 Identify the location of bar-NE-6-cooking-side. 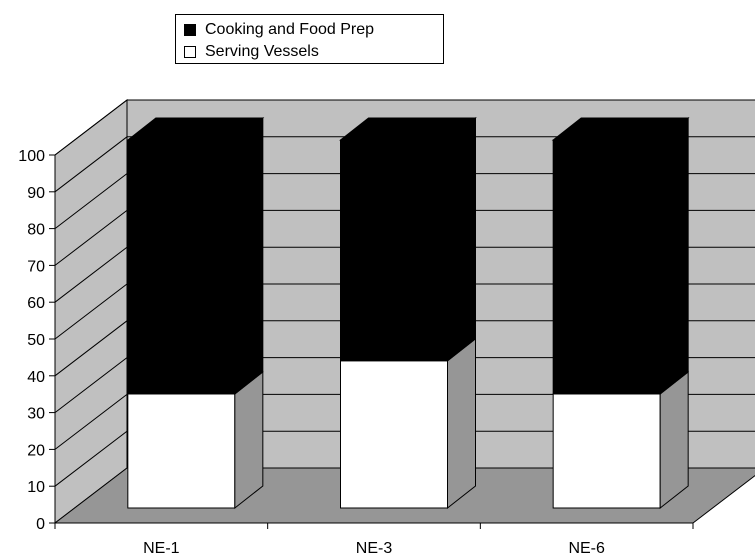
(674, 255).